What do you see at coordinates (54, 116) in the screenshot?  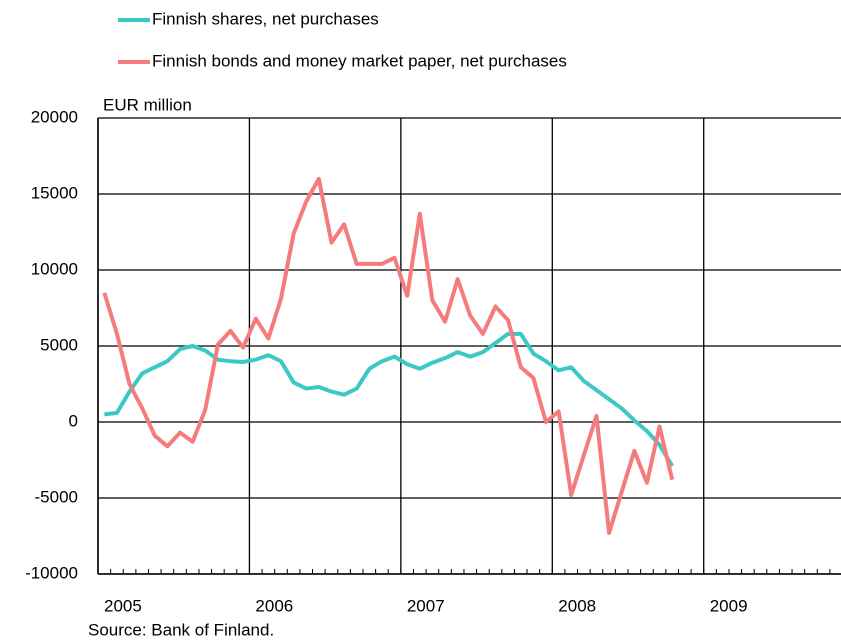 I see `y-tick-label: 20000` at bounding box center [54, 116].